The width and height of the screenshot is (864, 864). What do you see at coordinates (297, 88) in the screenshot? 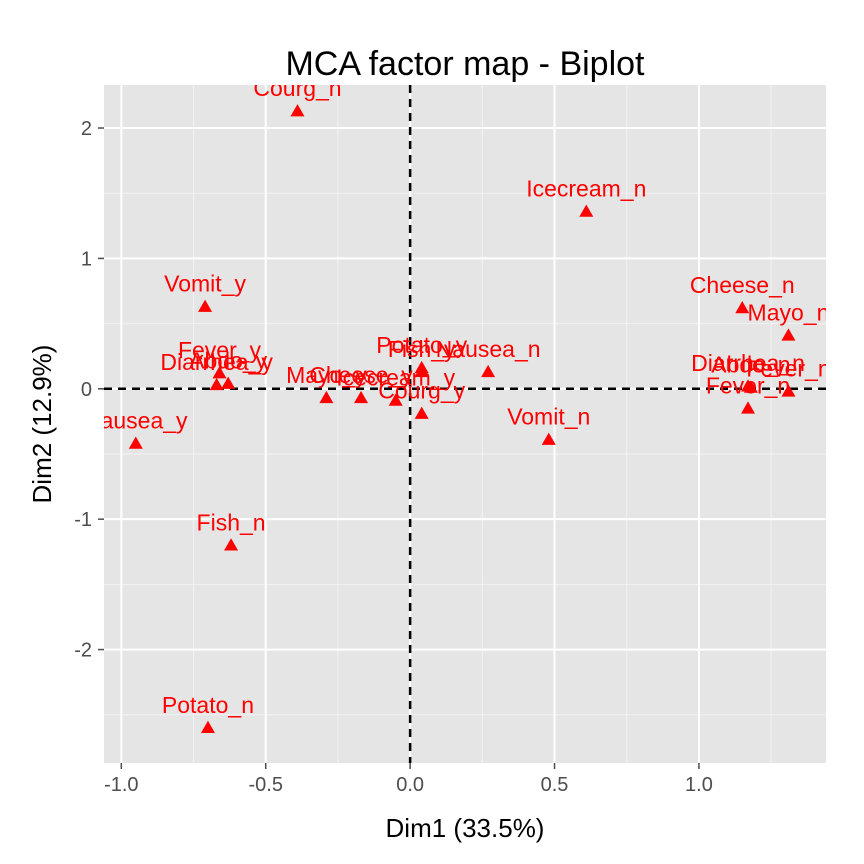
I see `data-label: Courg_n` at bounding box center [297, 88].